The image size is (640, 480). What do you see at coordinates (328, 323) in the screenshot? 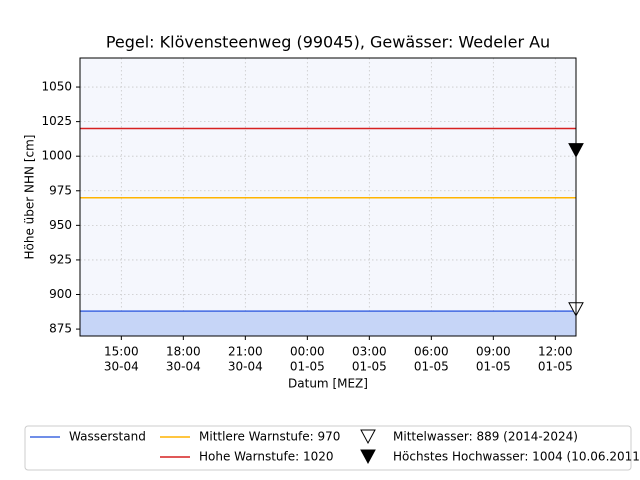
I see `area` at bounding box center [328, 323].